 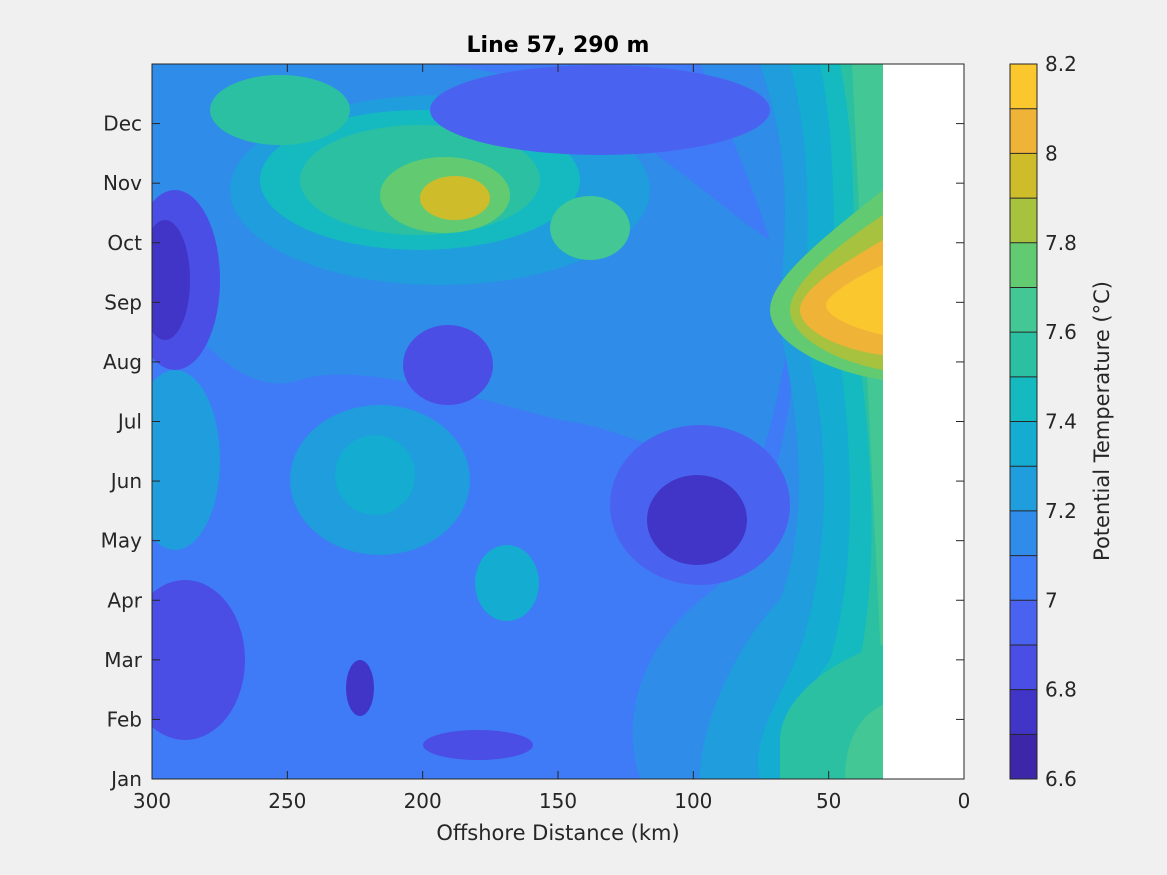 What do you see at coordinates (558, 45) in the screenshot?
I see `chart-title: Line 57, 290 m` at bounding box center [558, 45].